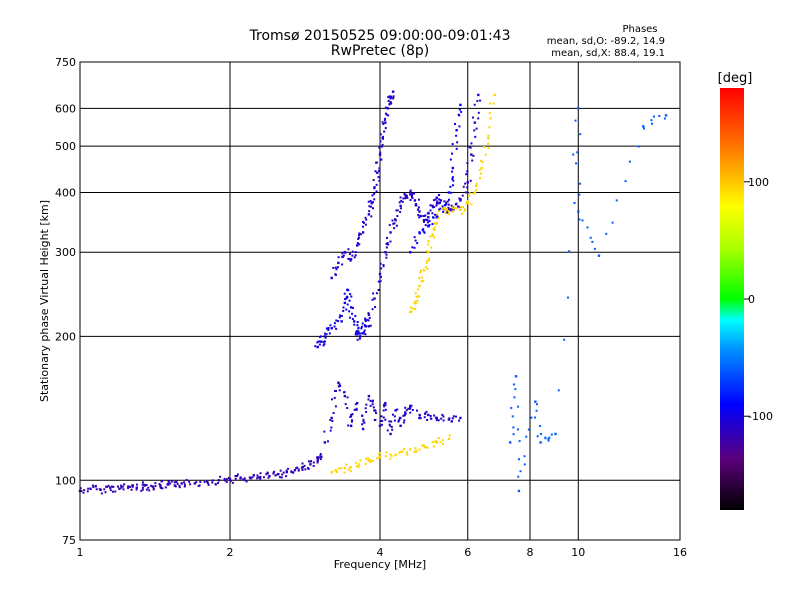 The width and height of the screenshot is (800, 600). Describe the element at coordinates (732, 299) in the screenshot. I see `colorbar` at that location.